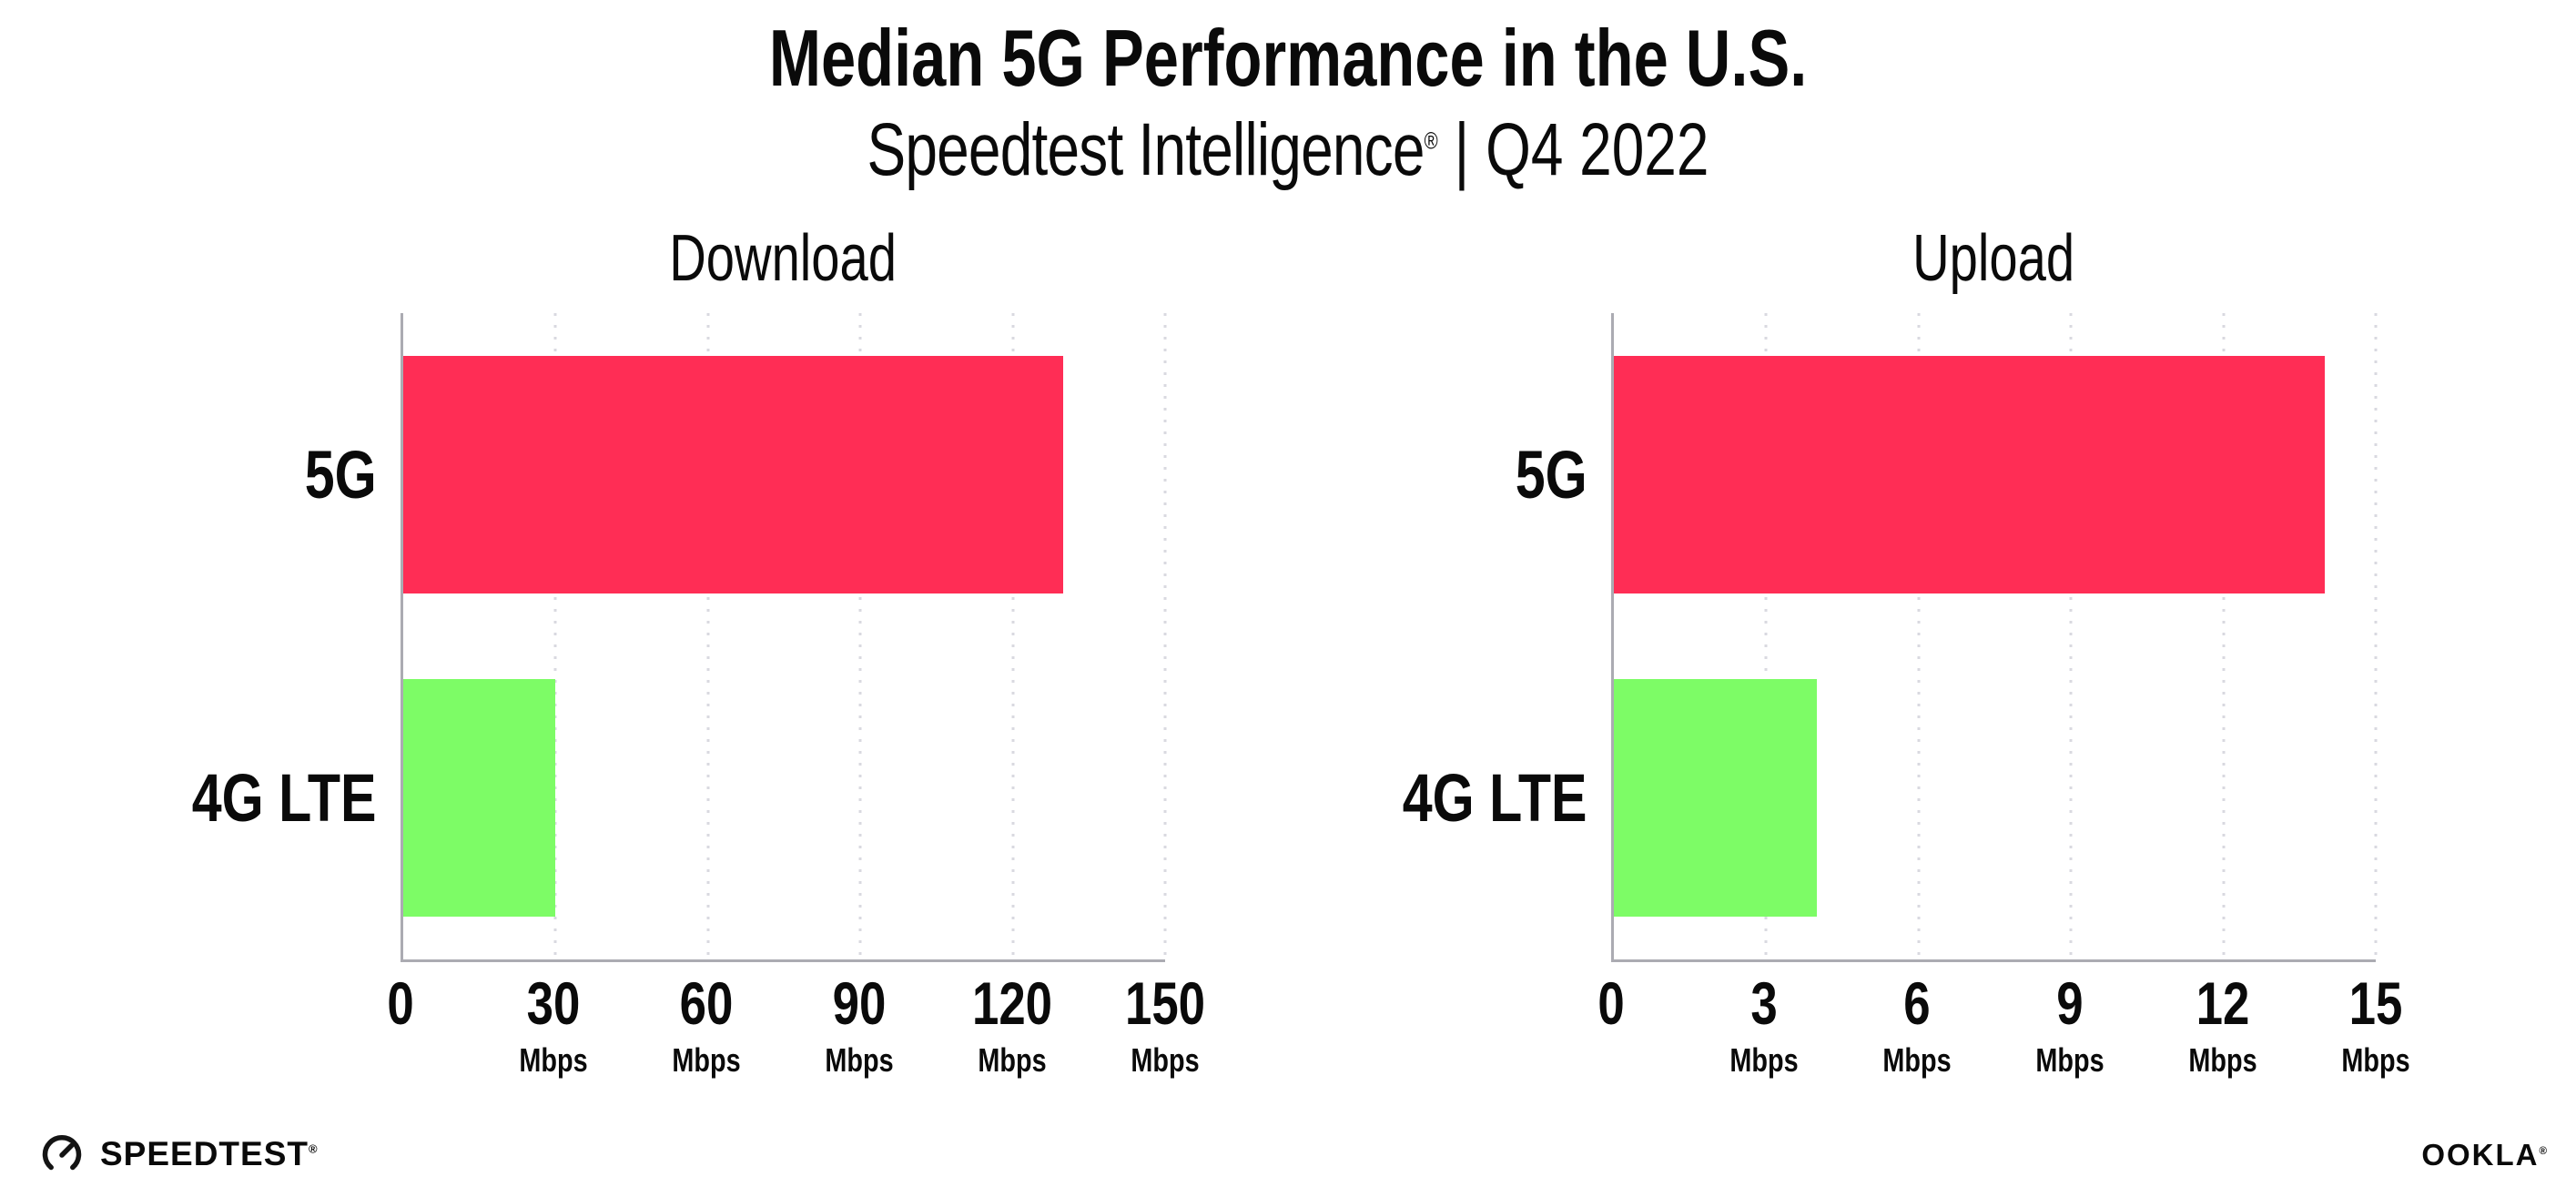 The width and height of the screenshot is (2576, 1197). I want to click on chart-title-download: Download, so click(783, 258).